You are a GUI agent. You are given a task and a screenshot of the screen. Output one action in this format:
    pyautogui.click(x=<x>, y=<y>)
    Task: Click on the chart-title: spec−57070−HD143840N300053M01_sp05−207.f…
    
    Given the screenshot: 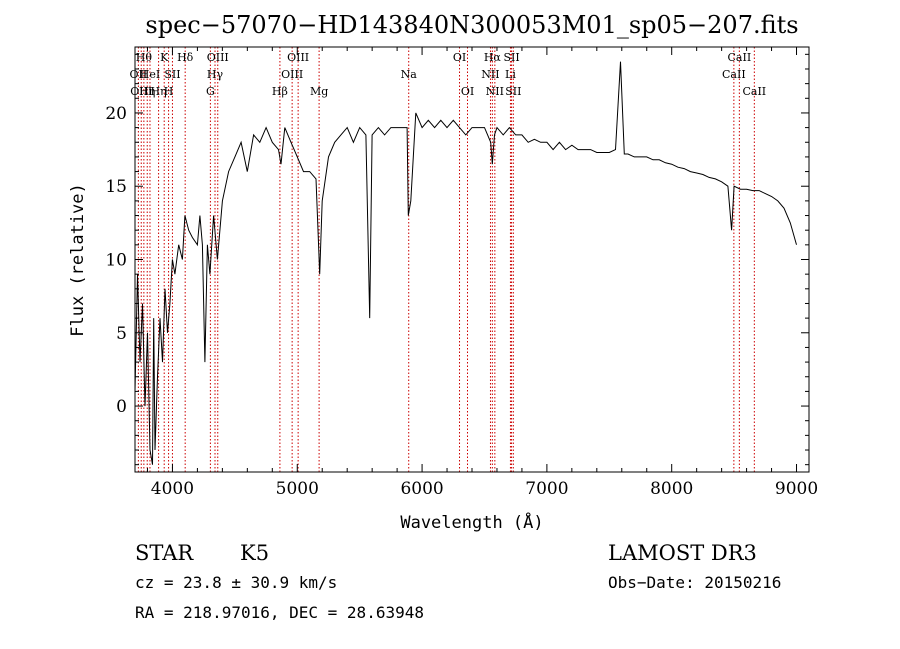 What is the action you would take?
    pyautogui.click(x=471, y=25)
    